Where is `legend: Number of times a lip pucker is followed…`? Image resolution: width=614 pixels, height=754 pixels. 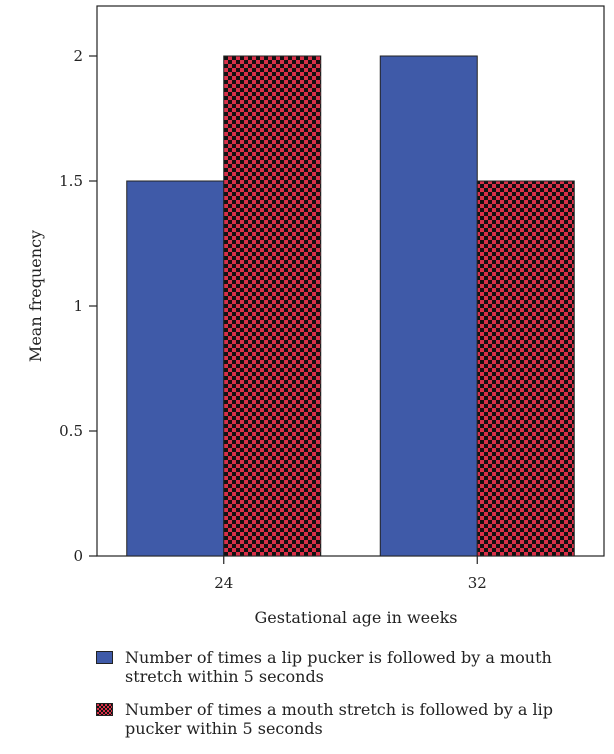
legend: Number of times a lip pucker is followed… is located at coordinates (351, 700).